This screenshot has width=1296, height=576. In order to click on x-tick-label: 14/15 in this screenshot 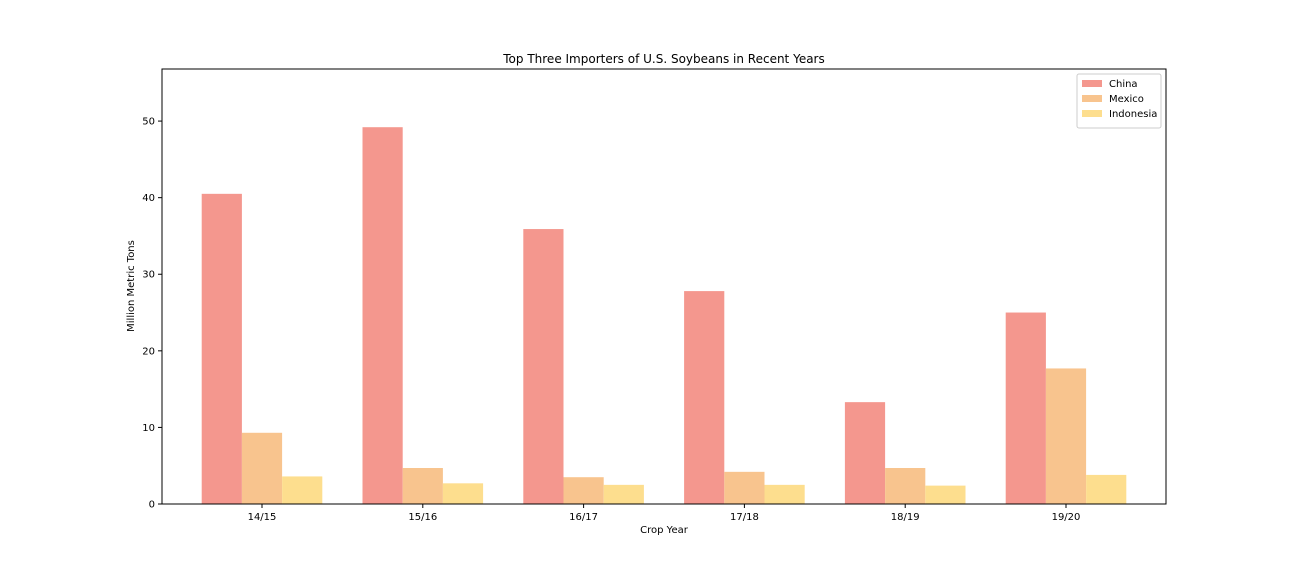, I will do `click(262, 517)`.